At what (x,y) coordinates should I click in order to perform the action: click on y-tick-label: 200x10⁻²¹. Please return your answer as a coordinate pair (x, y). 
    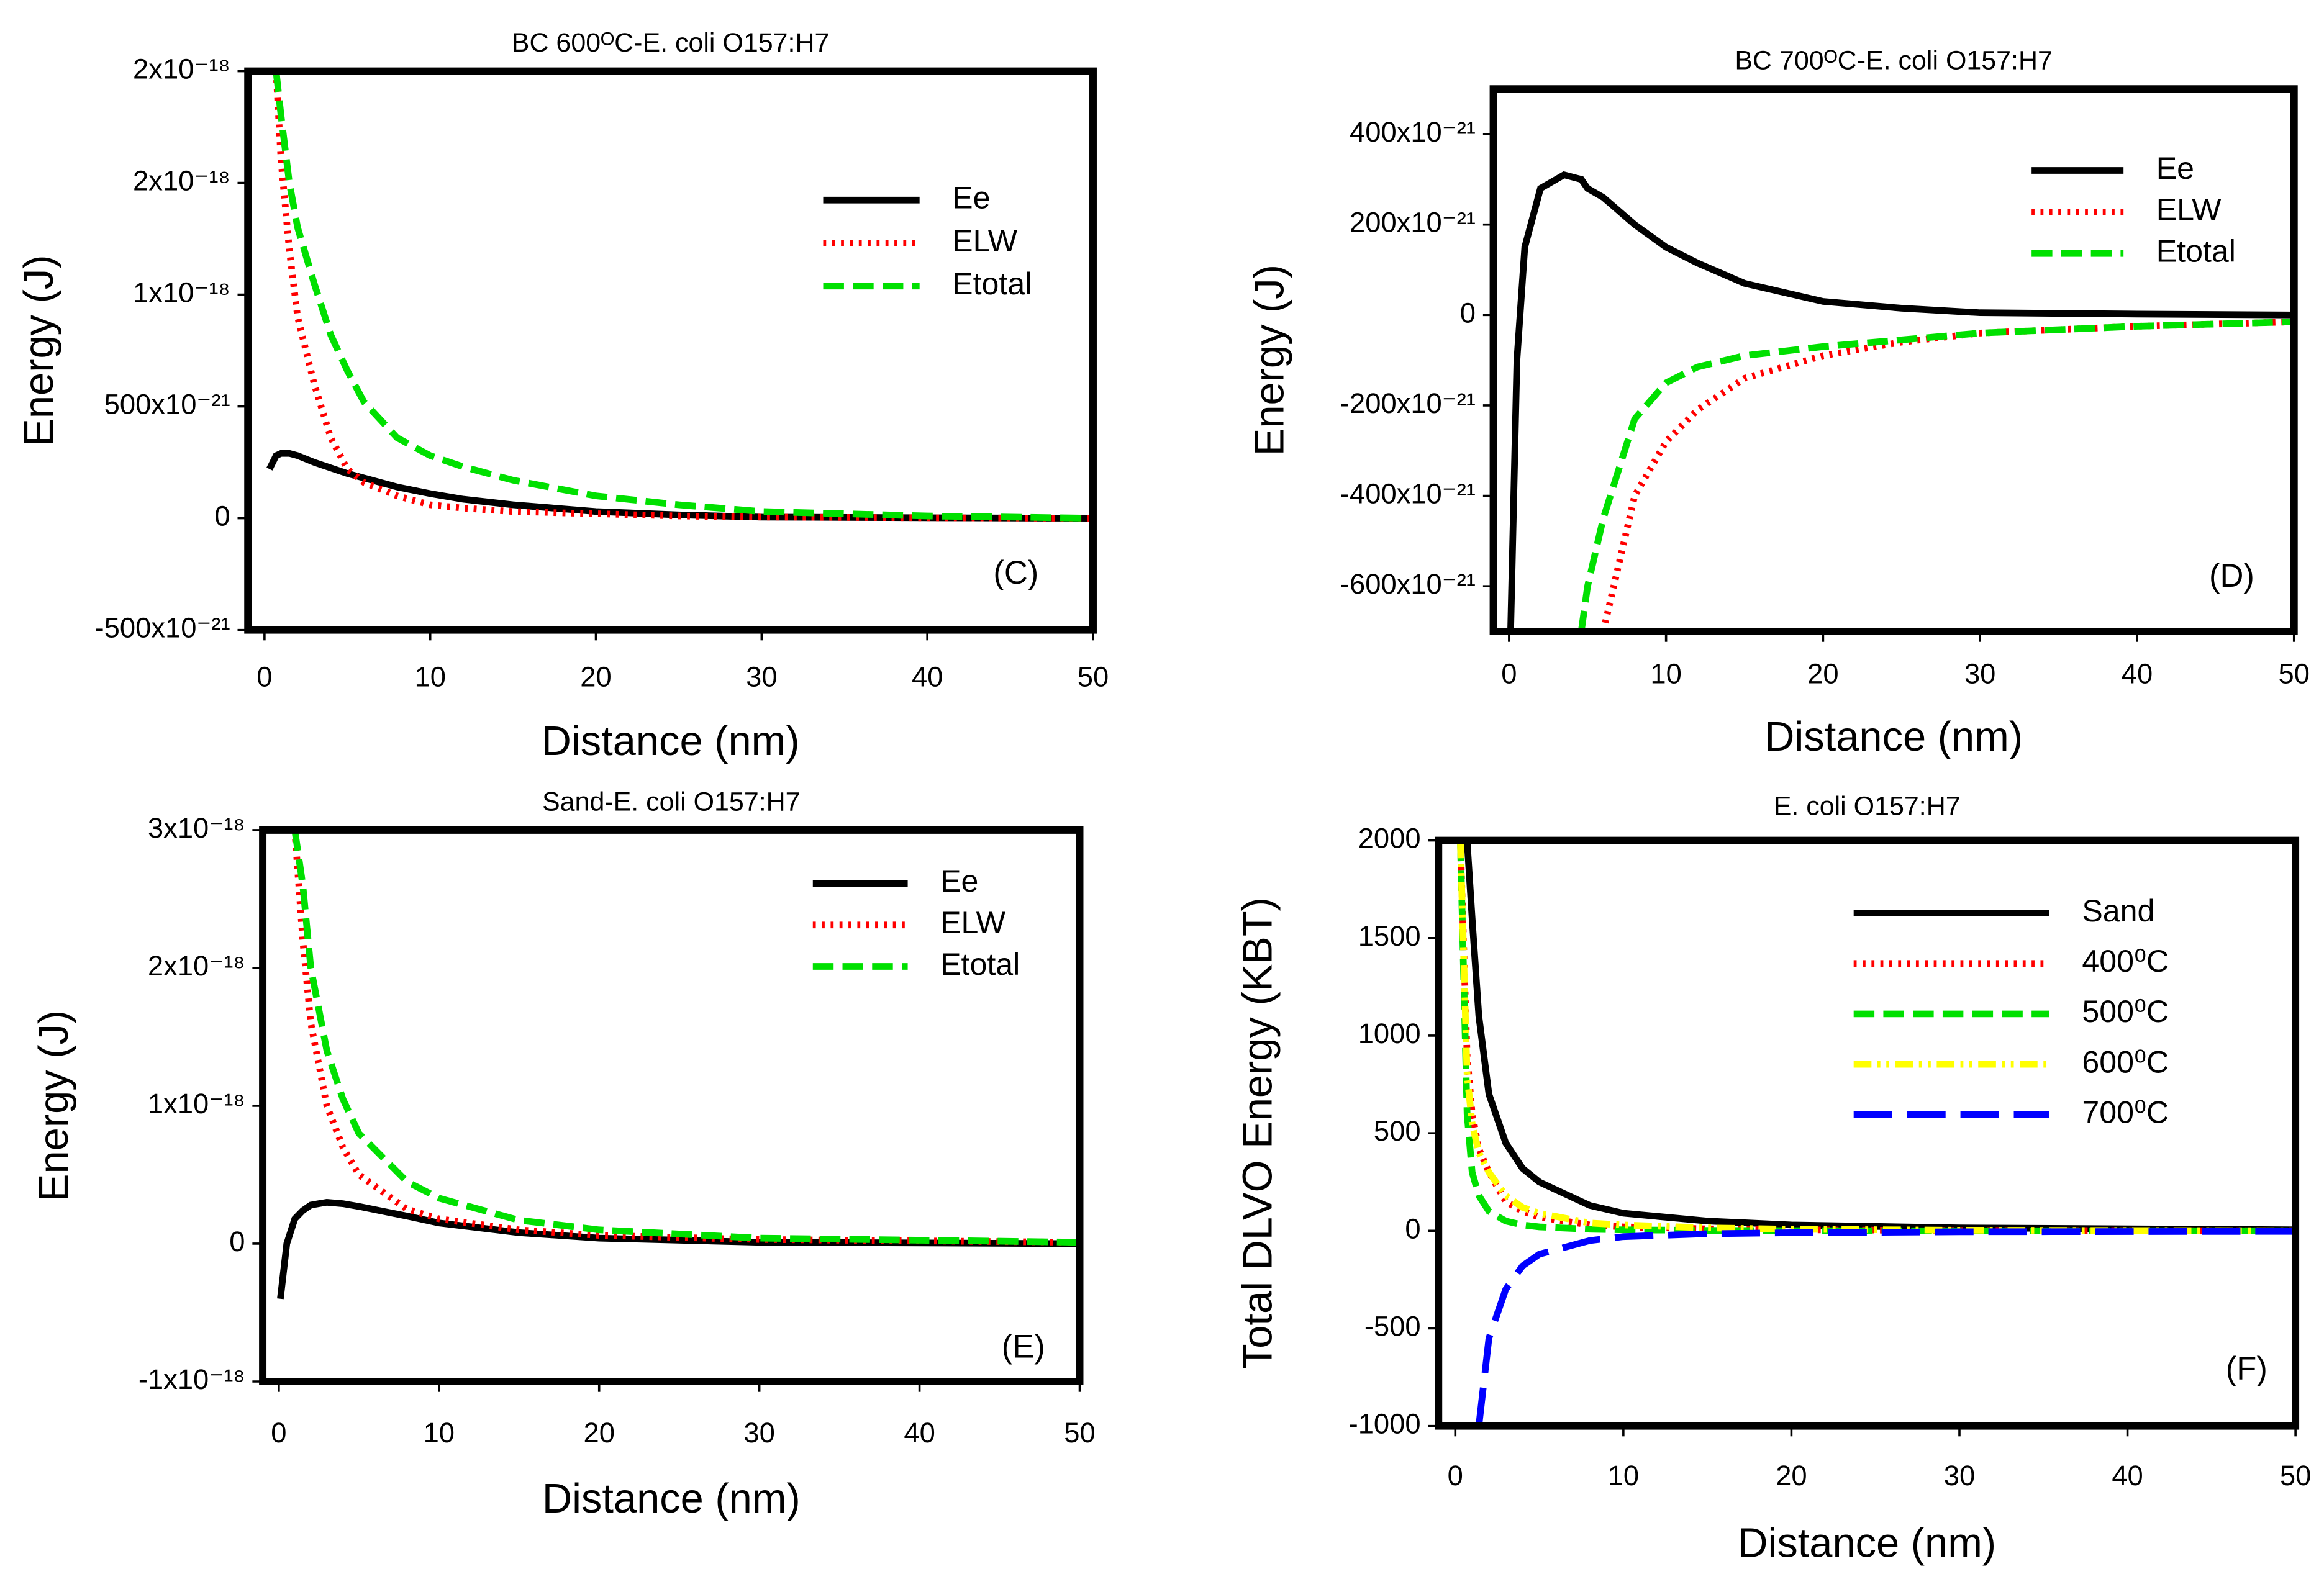
    Looking at the image, I should click on (1413, 222).